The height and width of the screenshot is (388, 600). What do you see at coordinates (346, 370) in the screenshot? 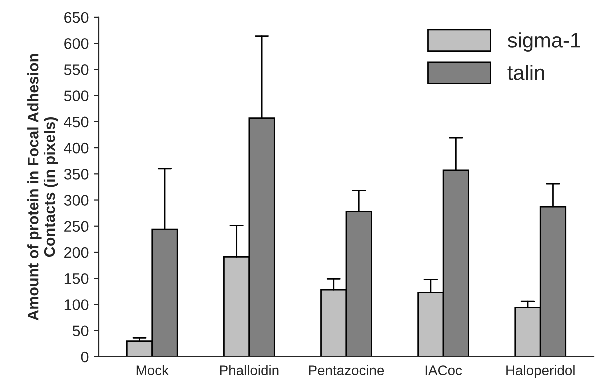
I see `x-tick-label: Pentazocine` at bounding box center [346, 370].